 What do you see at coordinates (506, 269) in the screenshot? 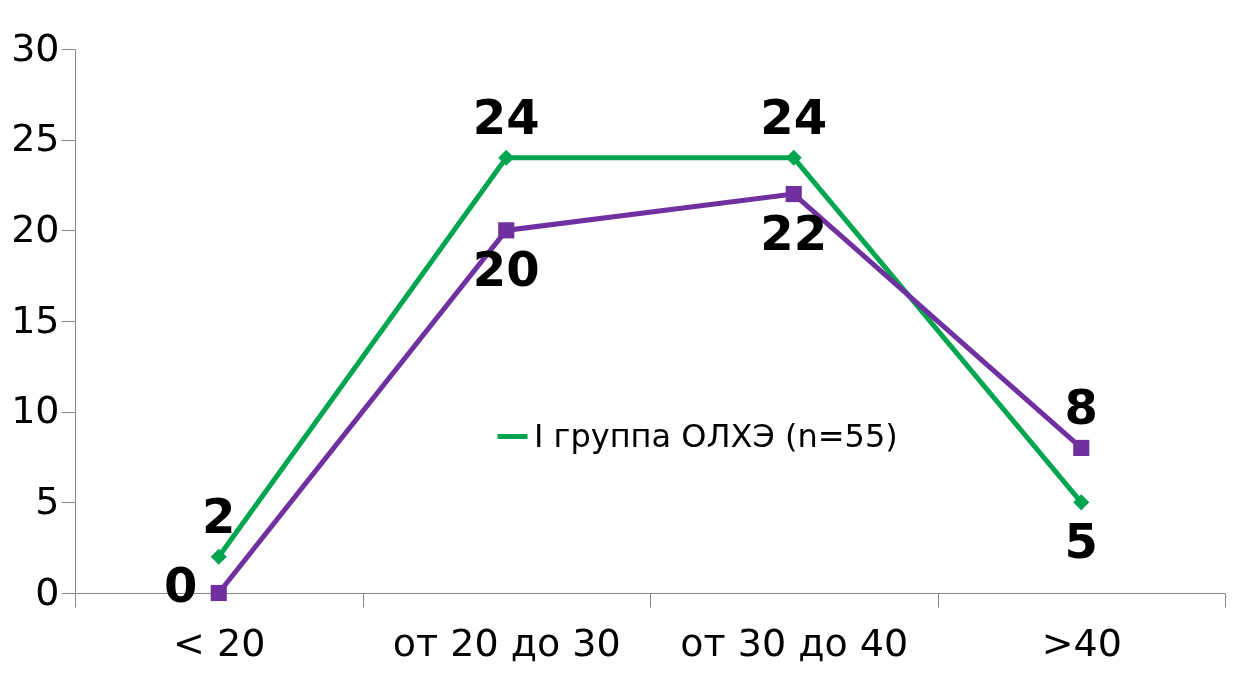
I see `data-label: 20` at bounding box center [506, 269].